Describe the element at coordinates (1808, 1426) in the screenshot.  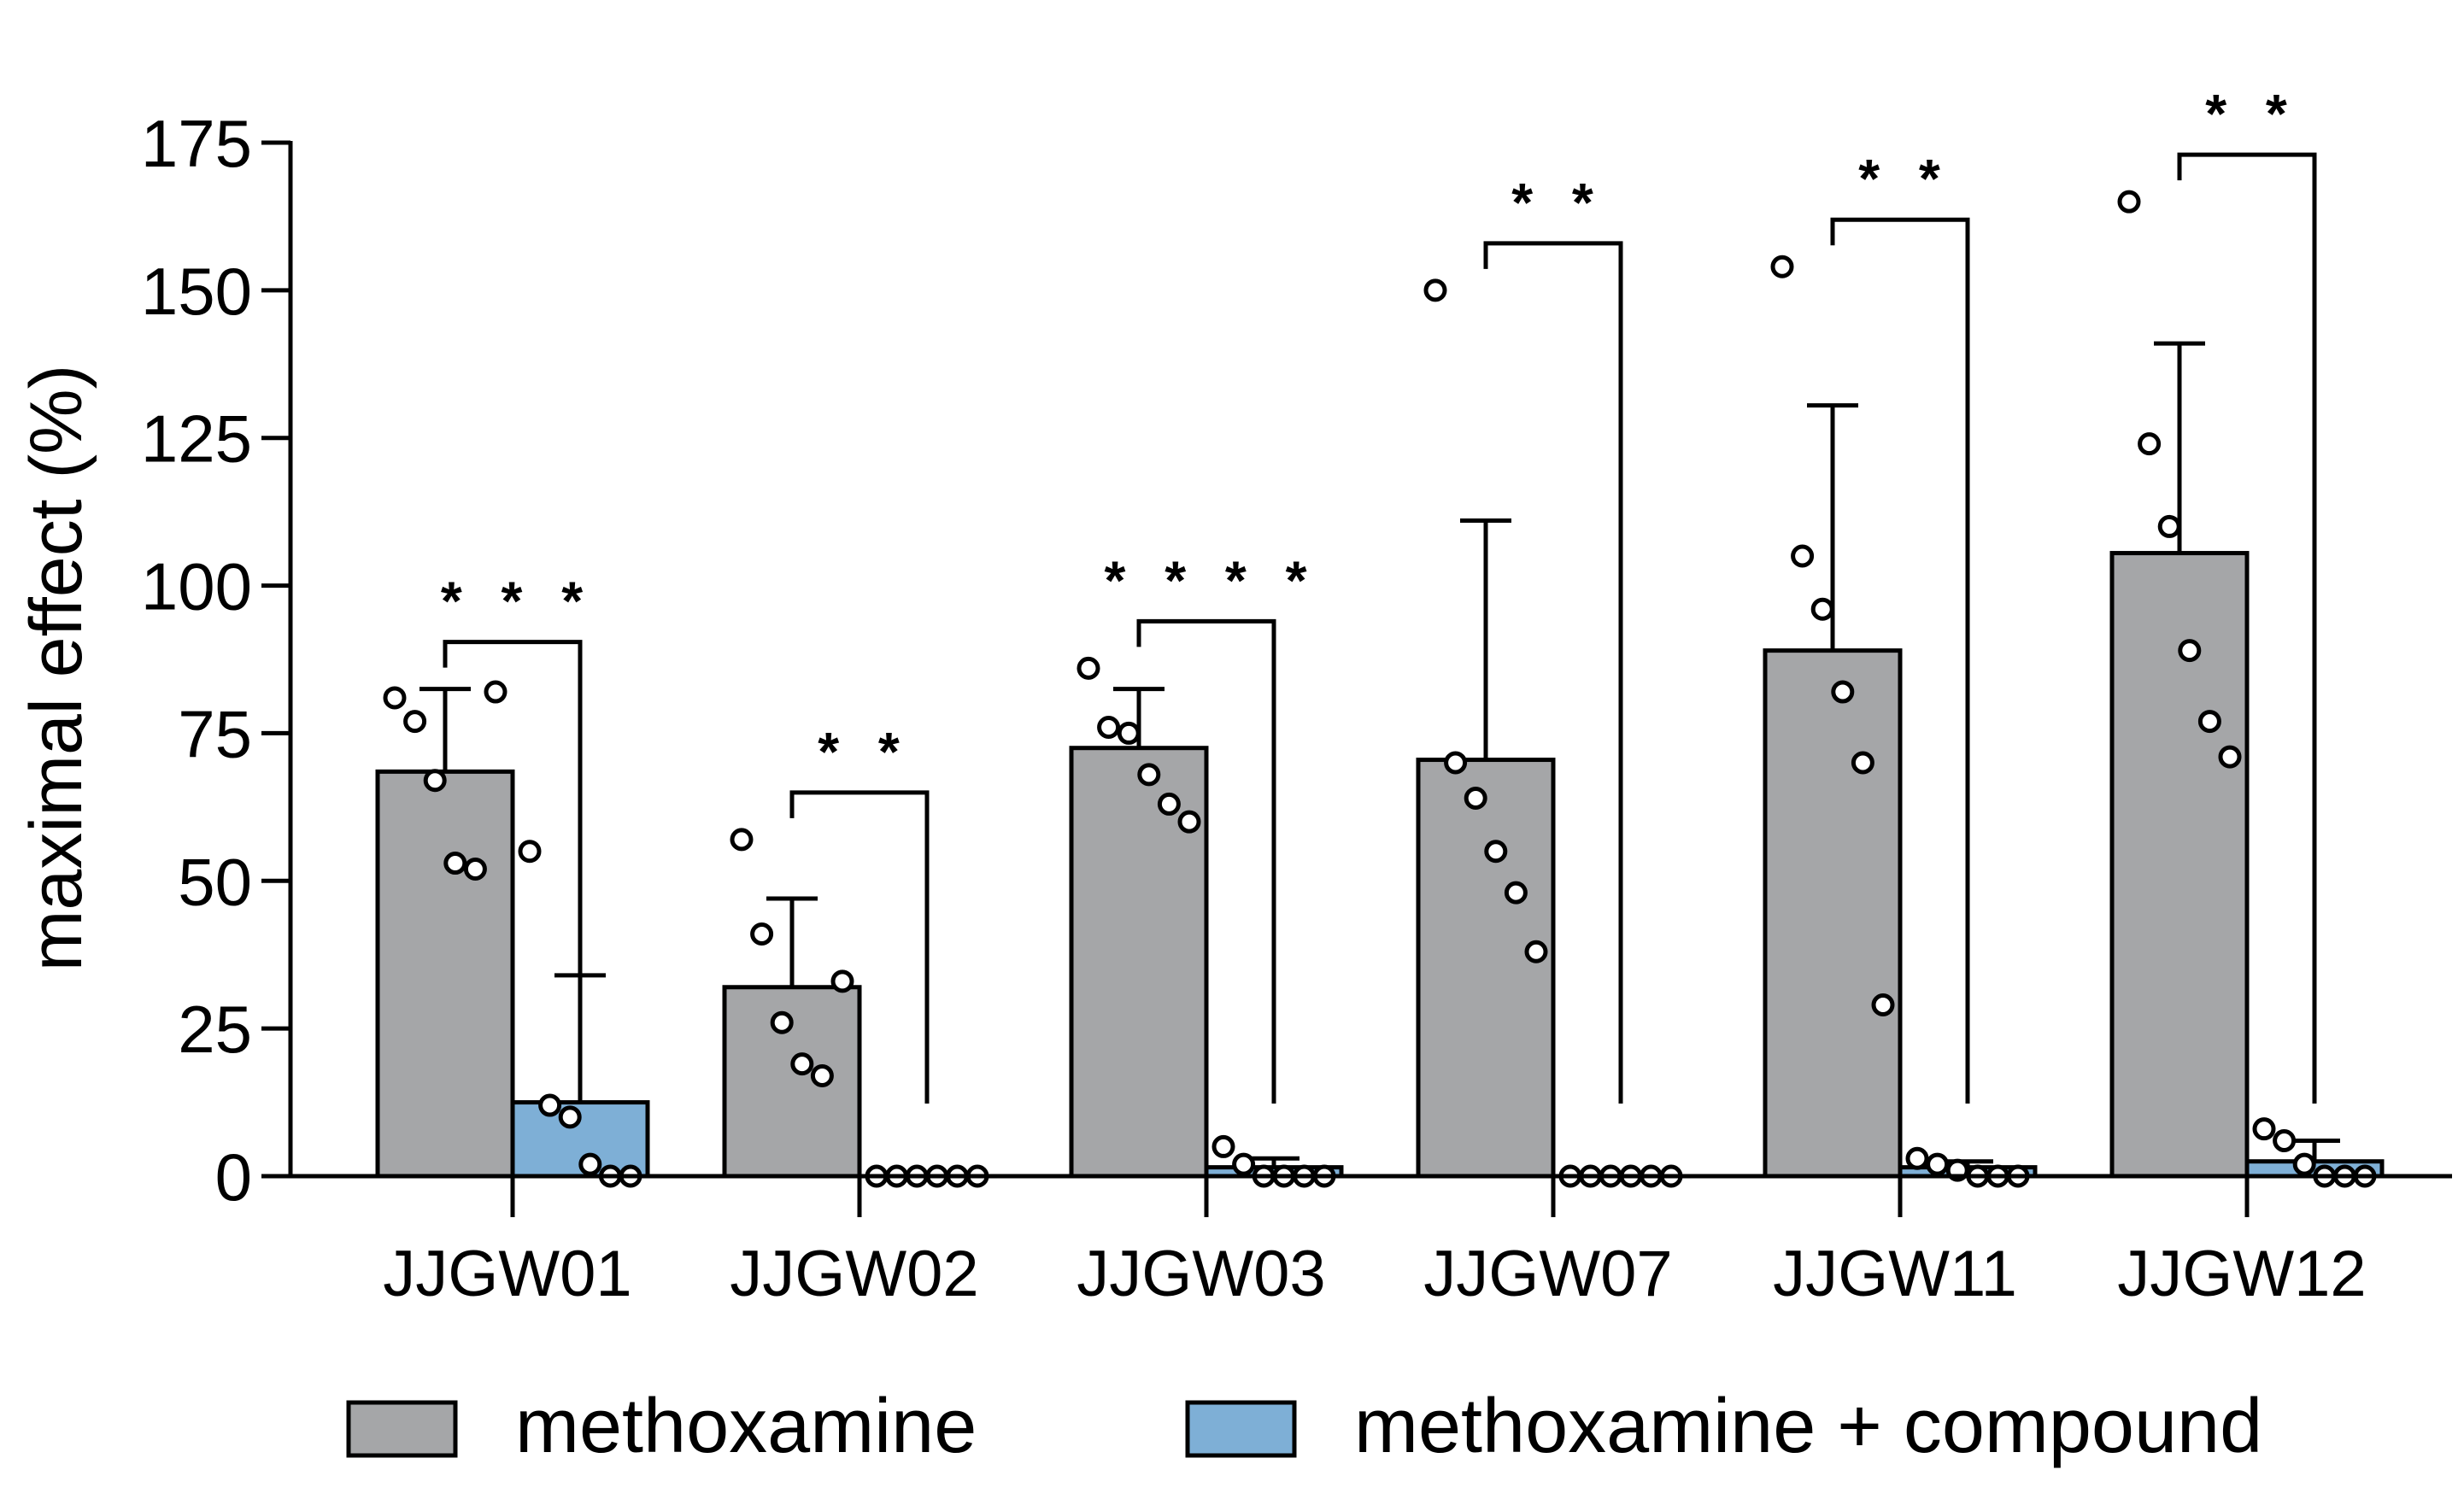
I see `legend-label: methoxamine + compound` at that location.